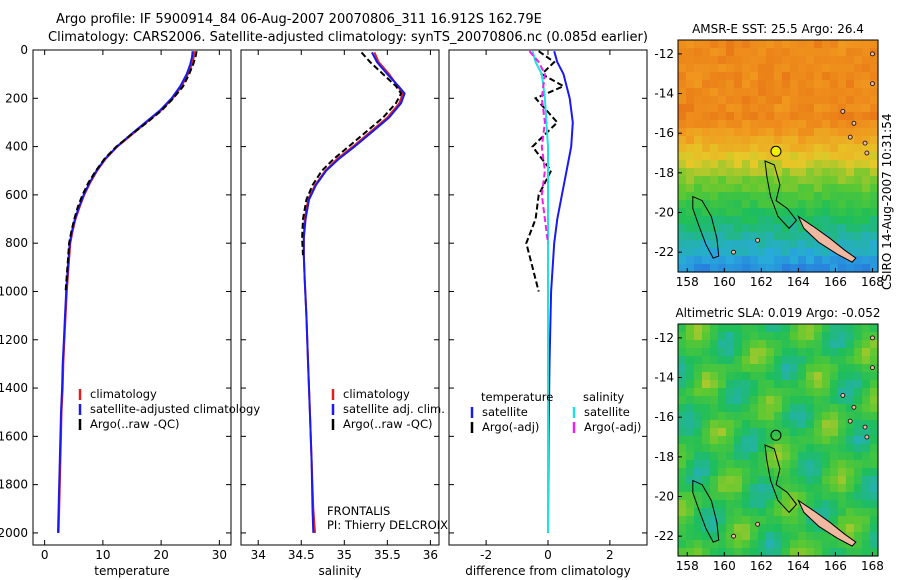 The width and height of the screenshot is (900, 580). Describe the element at coordinates (517, 397) in the screenshot. I see `legend-header-temperature: temperature` at that location.